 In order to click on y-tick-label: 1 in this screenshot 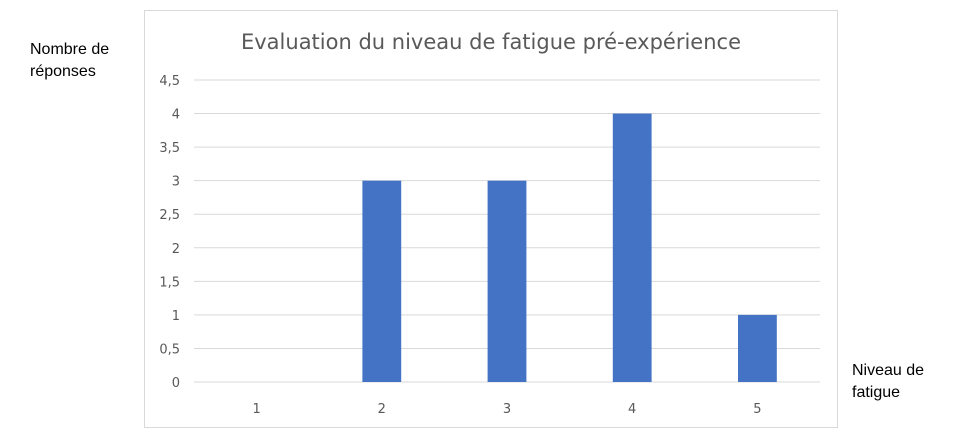, I will do `click(176, 316)`.